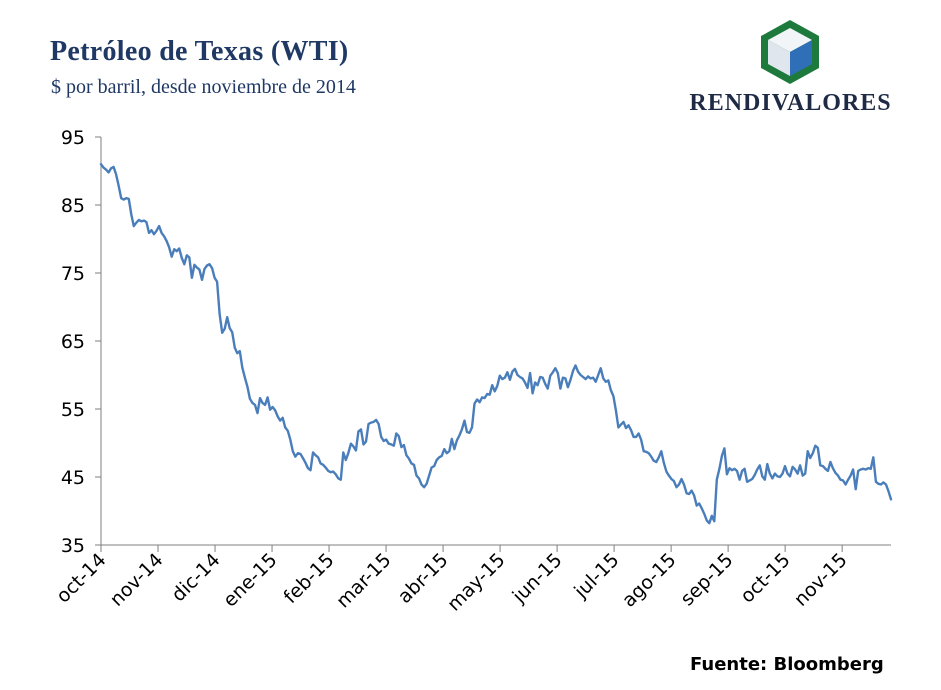 This screenshot has width=941, height=690. What do you see at coordinates (649, 580) in the screenshot?
I see `x-tick-label: ago-15` at bounding box center [649, 580].